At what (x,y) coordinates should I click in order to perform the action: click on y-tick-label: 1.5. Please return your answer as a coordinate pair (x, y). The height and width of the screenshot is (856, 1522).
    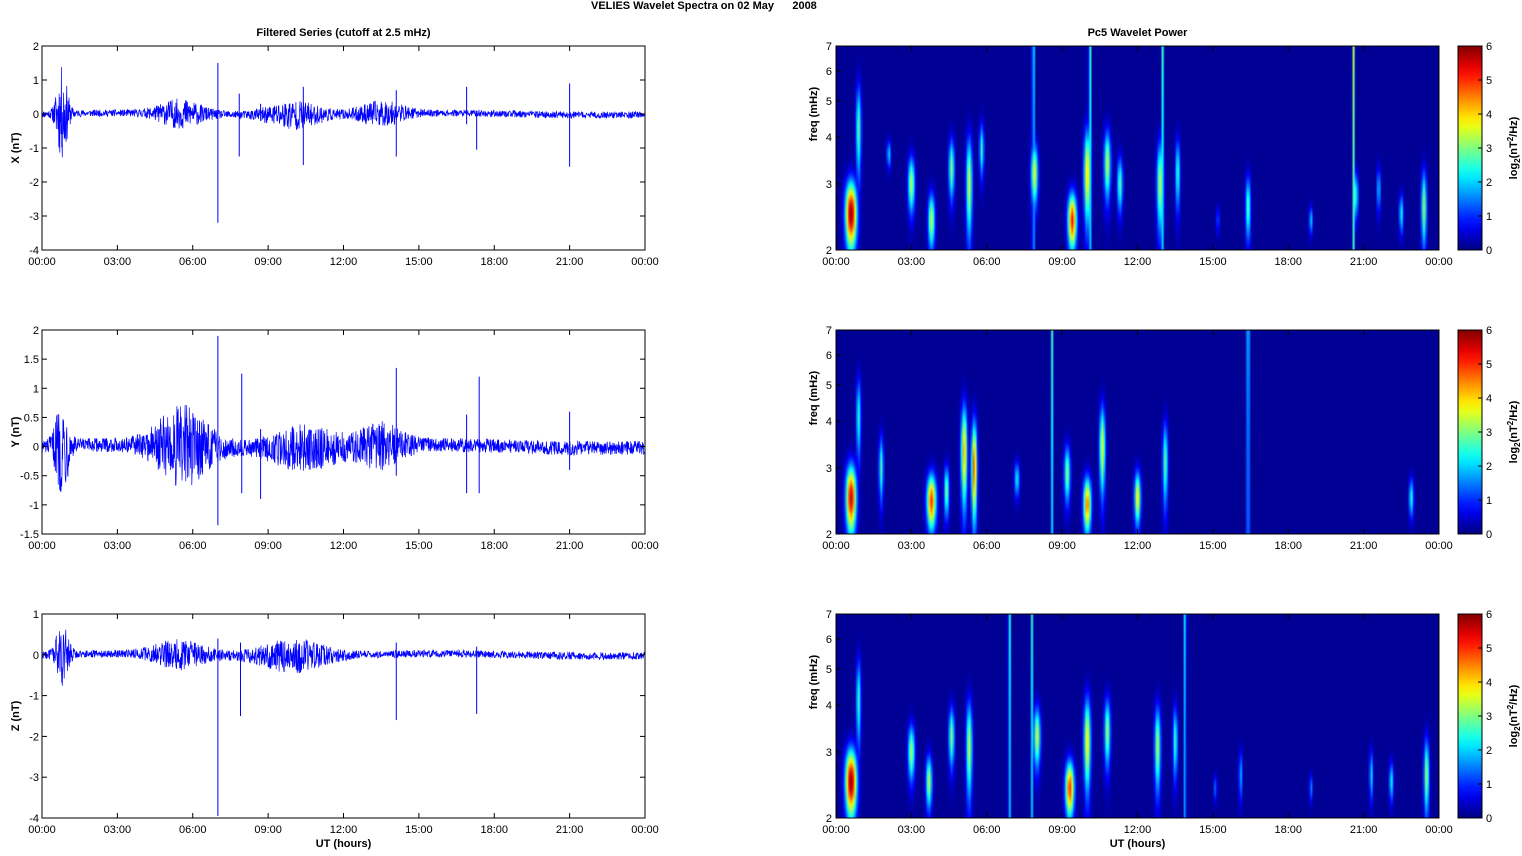
    Looking at the image, I should click on (31, 360).